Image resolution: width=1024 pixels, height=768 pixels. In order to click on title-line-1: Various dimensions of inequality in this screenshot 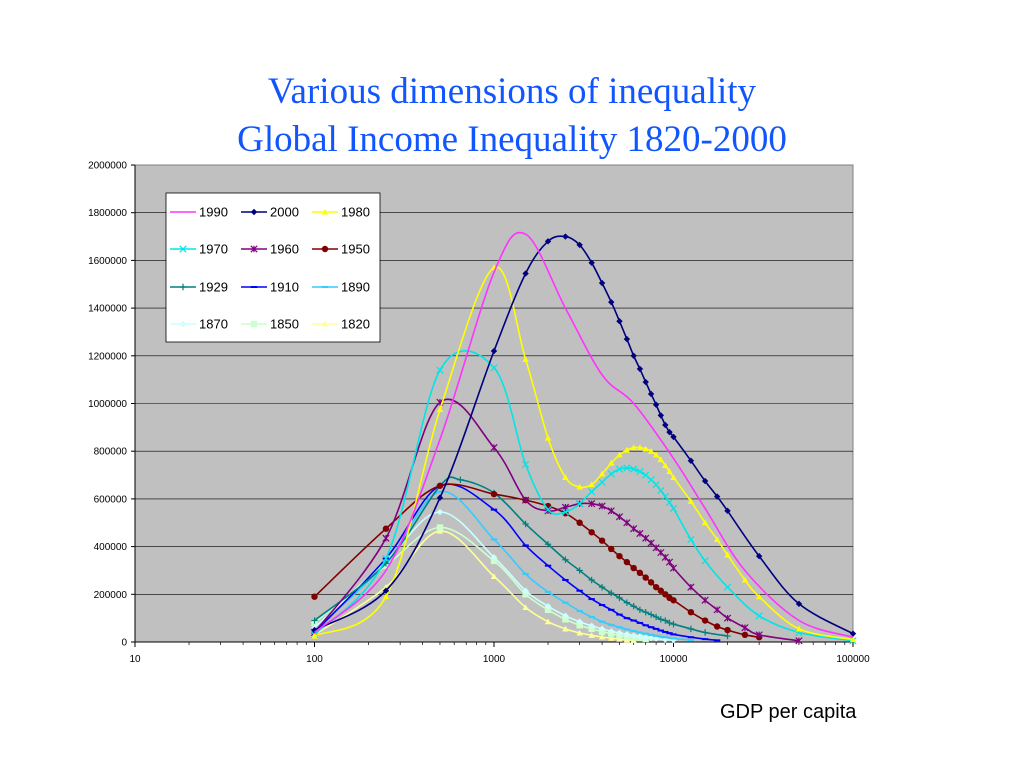, I will do `click(512, 91)`.